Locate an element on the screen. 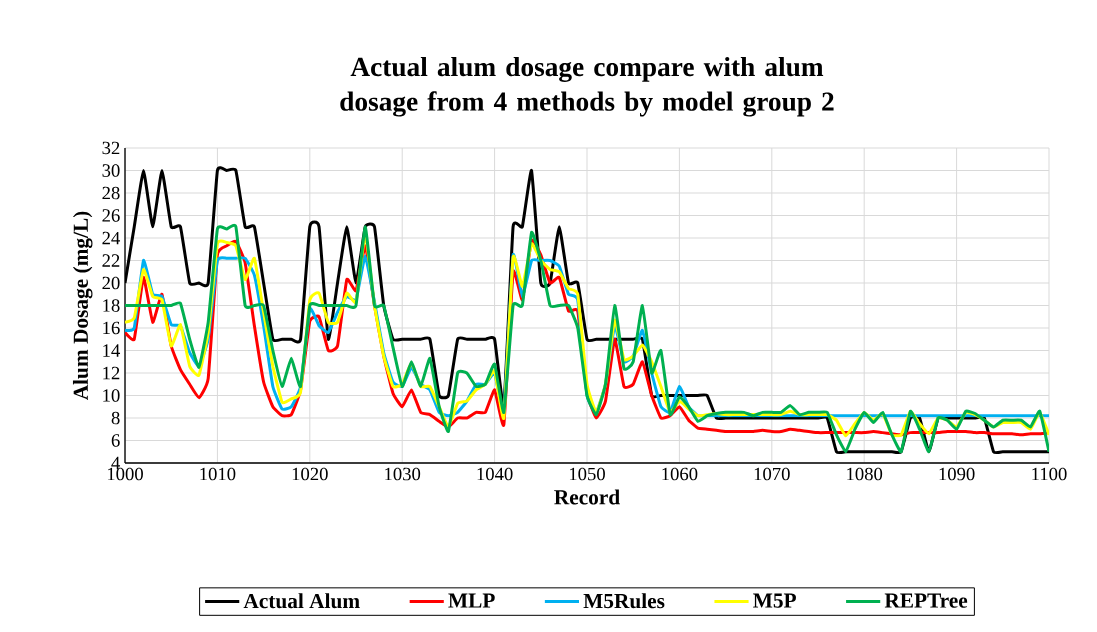 This screenshot has height=632, width=1097. y-tick-label: 6 is located at coordinates (115, 440).